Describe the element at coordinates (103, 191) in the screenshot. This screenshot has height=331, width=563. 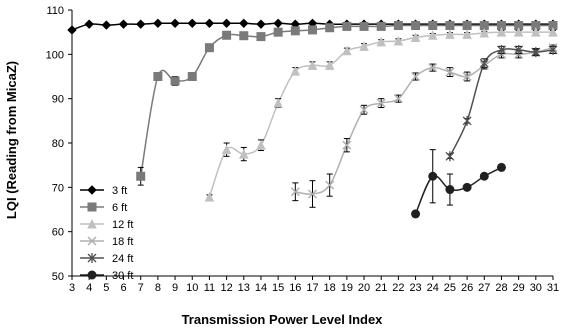
I see `legend-item: 3 ft` at that location.